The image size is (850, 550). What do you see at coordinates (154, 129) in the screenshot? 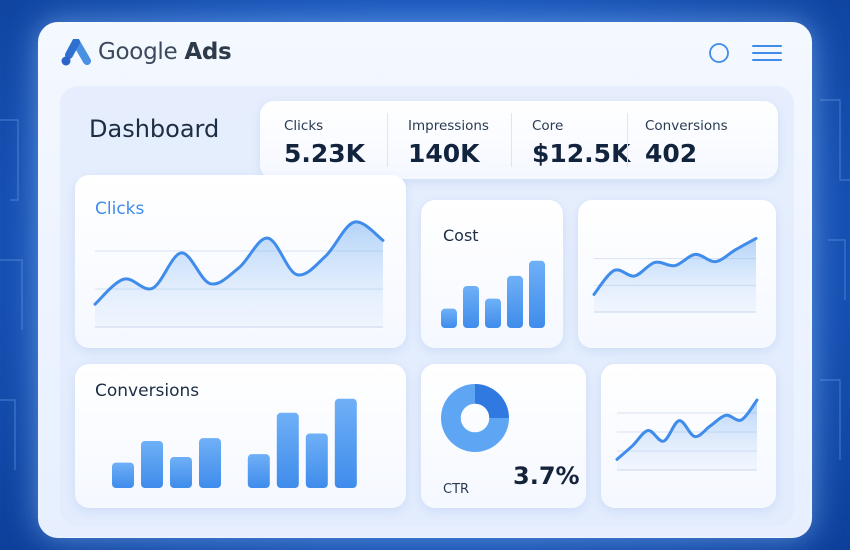
I see `page-title: Dashboard` at bounding box center [154, 129].